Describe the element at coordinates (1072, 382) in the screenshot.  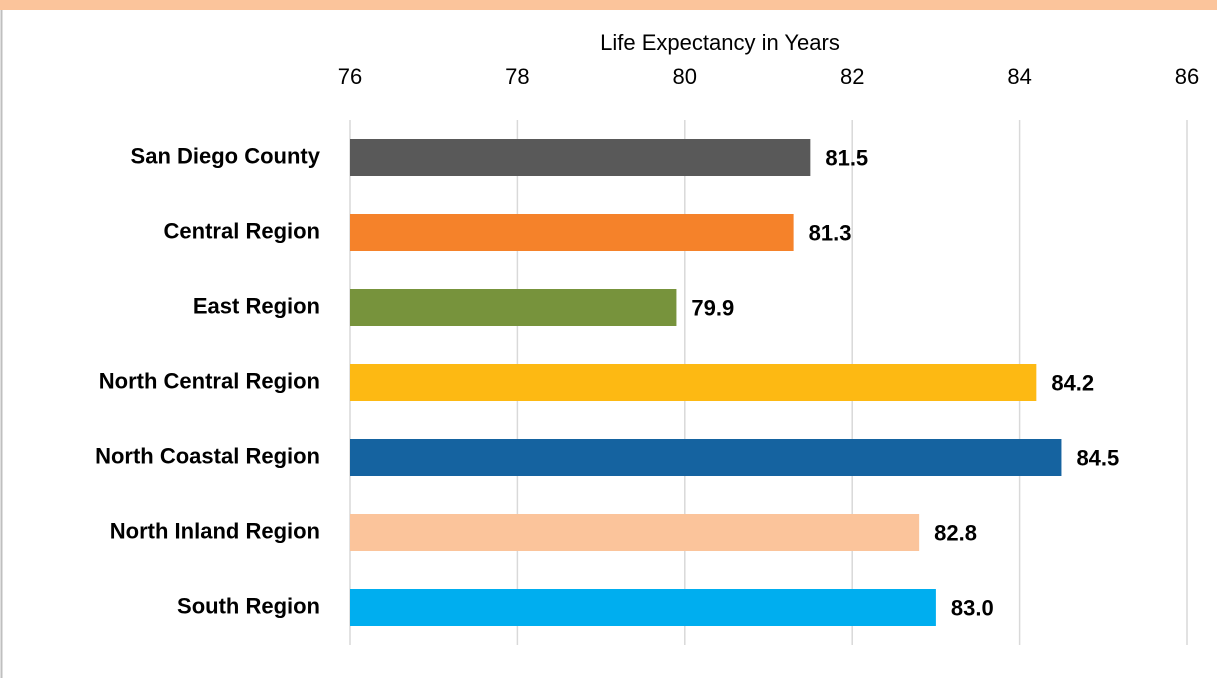
I see `value-label: 84.2` at that location.